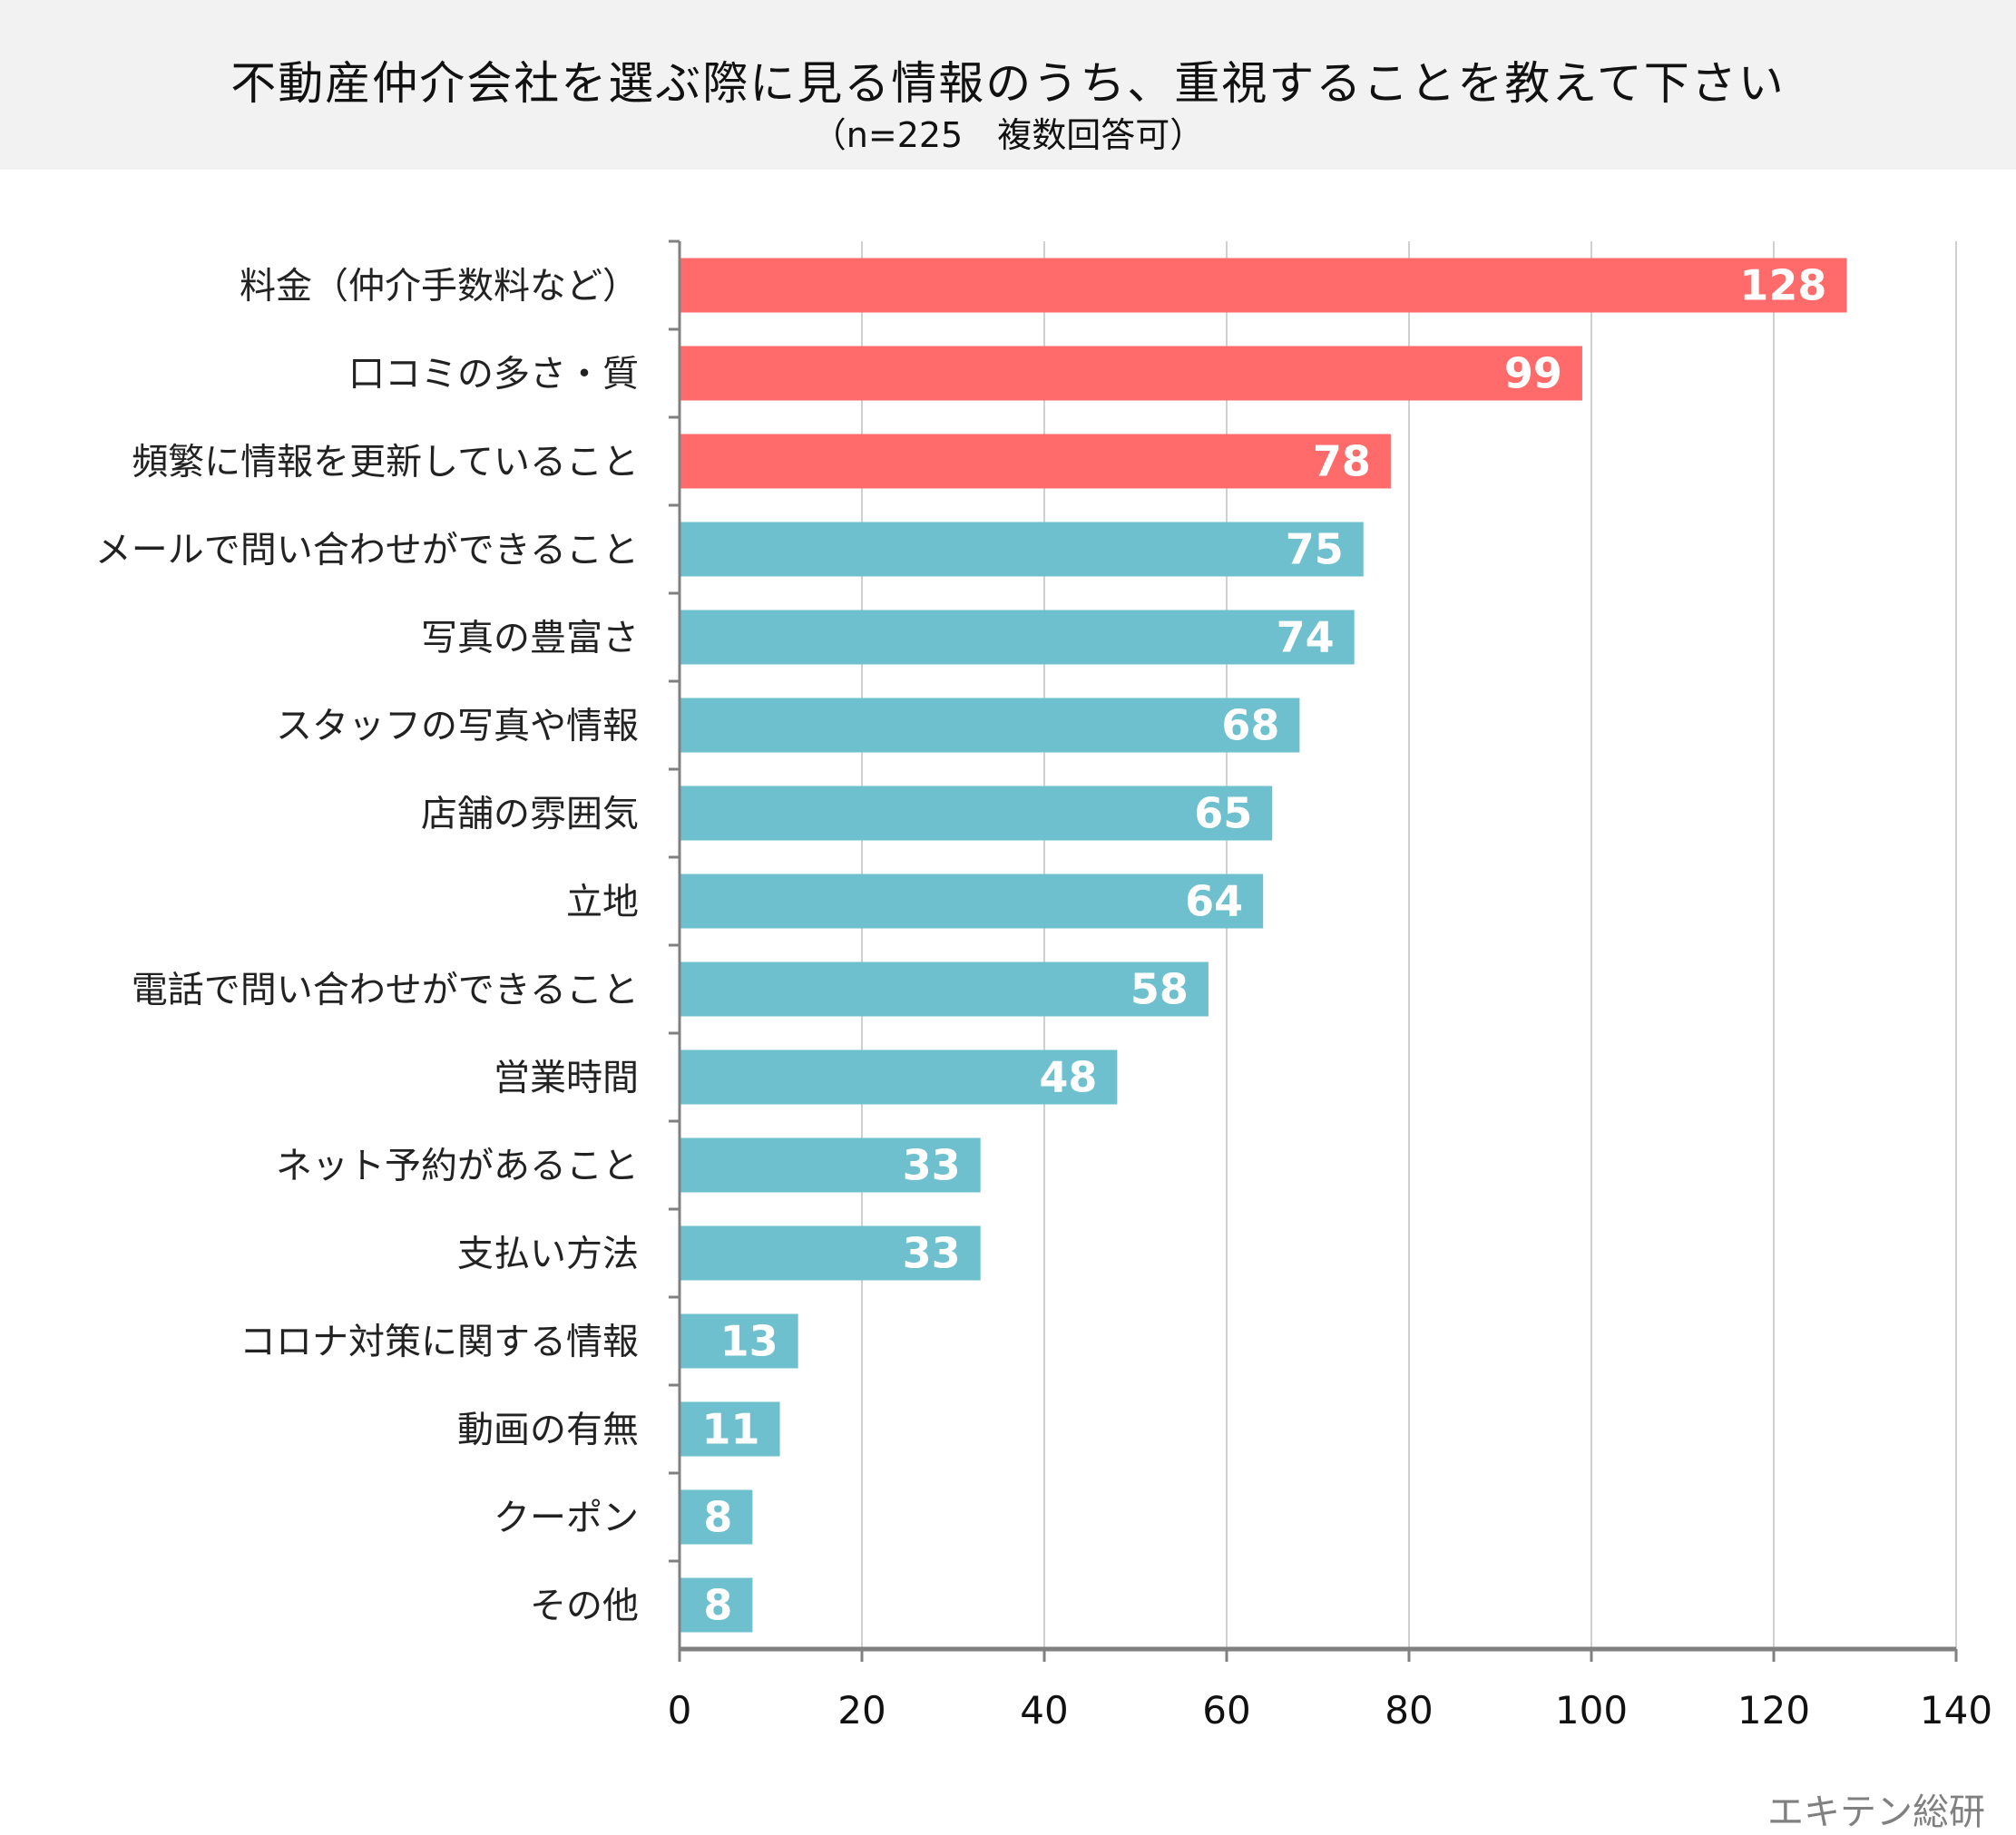 The height and width of the screenshot is (1835, 2016). Describe the element at coordinates (386, 990) in the screenshot. I see `category-label: 電話で問い合わせができること` at that location.